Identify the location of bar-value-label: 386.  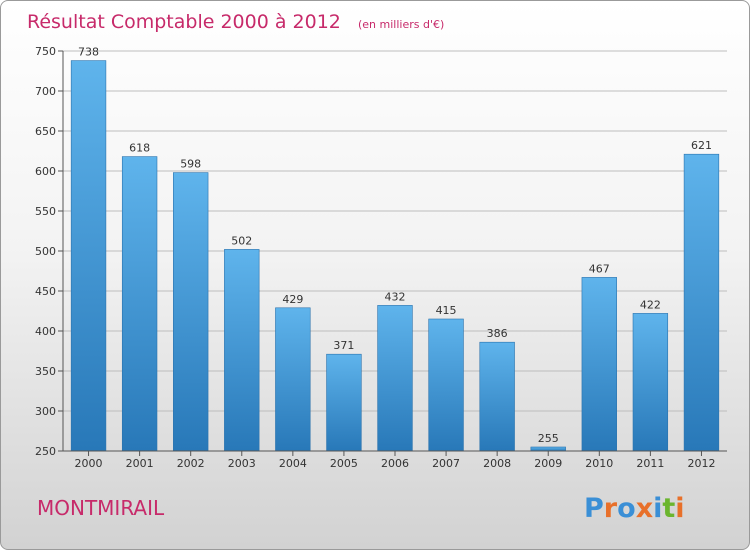
(497, 333).